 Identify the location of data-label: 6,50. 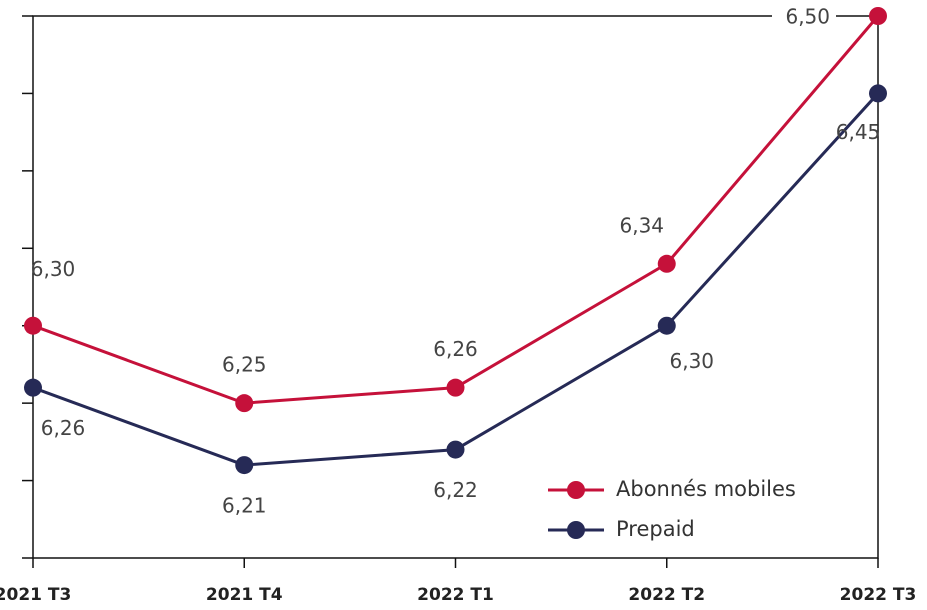
(807, 17).